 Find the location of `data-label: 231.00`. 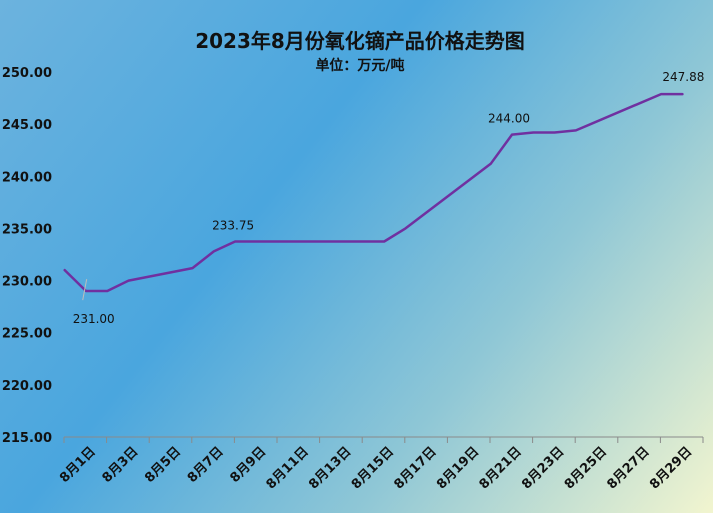

data-label: 231.00 is located at coordinates (94, 319).